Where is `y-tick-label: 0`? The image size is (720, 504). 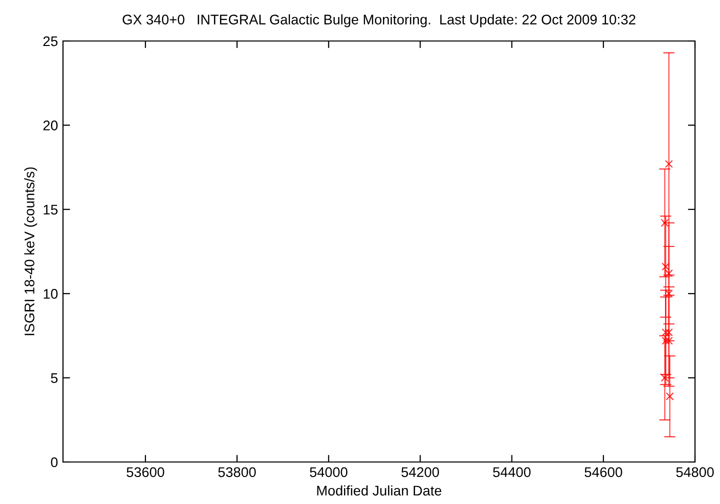
y-tick-label: 0 is located at coordinates (54, 462).